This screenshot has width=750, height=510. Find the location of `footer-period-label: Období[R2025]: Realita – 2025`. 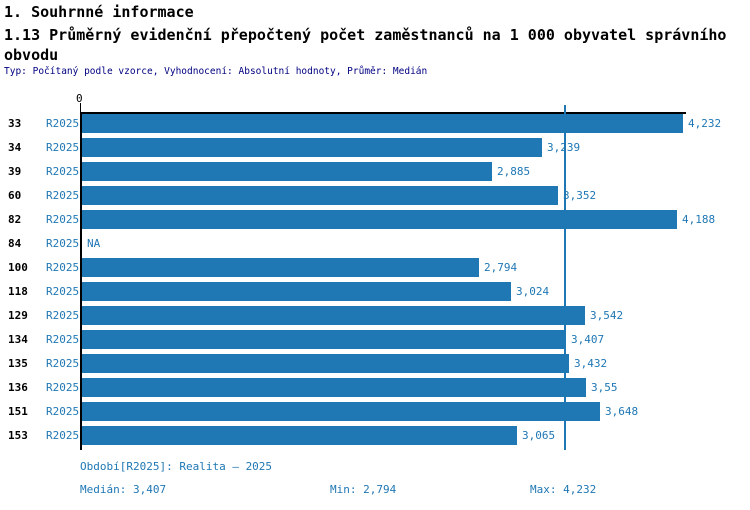

footer-period-label: Období[R2025]: Realita – 2025 is located at coordinates (176, 466).